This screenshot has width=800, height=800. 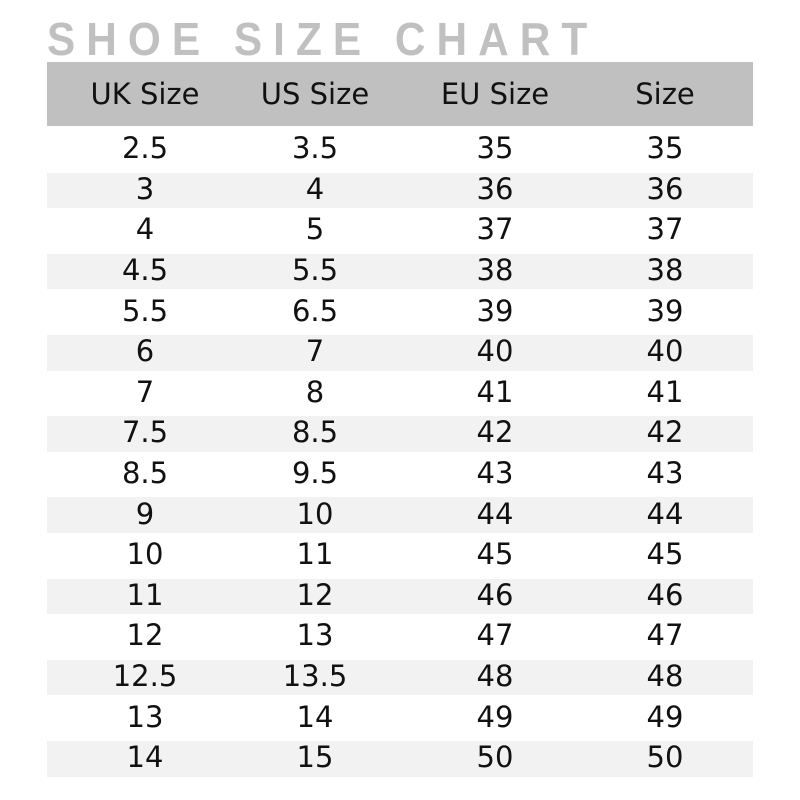 What do you see at coordinates (145, 188) in the screenshot?
I see `table-cell: 3` at bounding box center [145, 188].